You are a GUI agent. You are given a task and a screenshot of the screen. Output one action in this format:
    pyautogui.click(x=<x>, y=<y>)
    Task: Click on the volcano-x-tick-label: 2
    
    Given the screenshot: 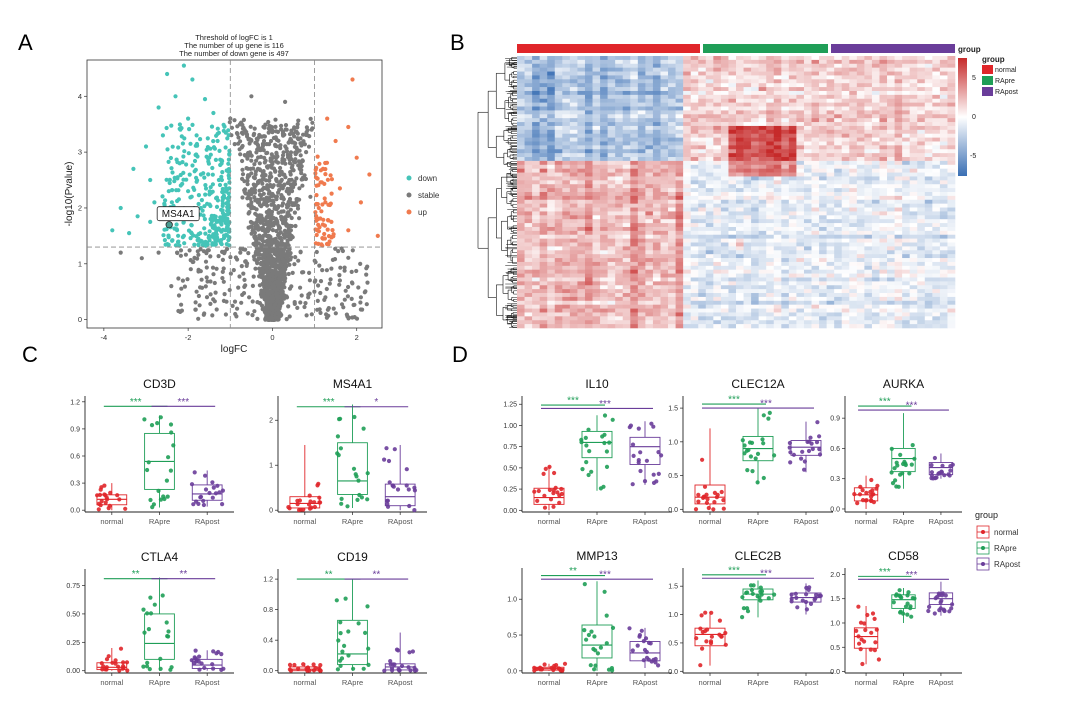 What is the action you would take?
    pyautogui.click(x=357, y=337)
    